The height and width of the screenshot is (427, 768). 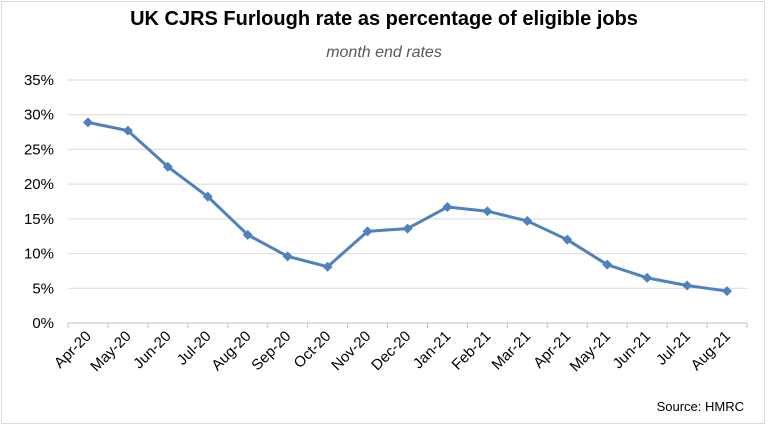 What do you see at coordinates (152, 350) in the screenshot?
I see `x-tick-label: Jun-20` at bounding box center [152, 350].